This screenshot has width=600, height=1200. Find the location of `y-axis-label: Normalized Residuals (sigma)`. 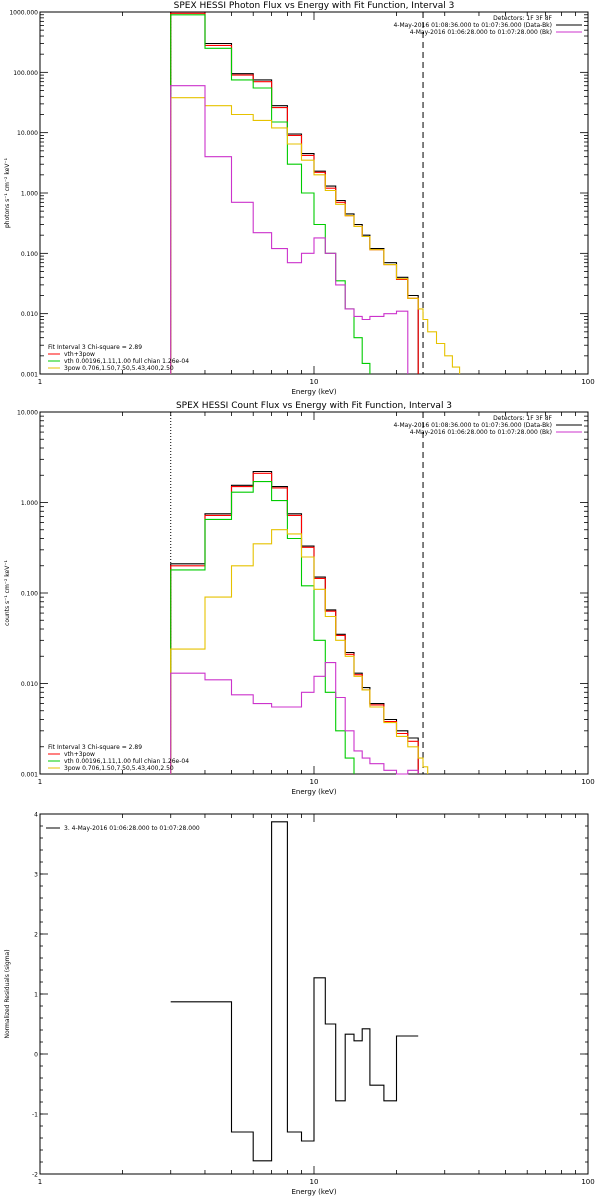

y-axis-label: Normalized Residuals (sigma) is located at coordinates (7, 993).